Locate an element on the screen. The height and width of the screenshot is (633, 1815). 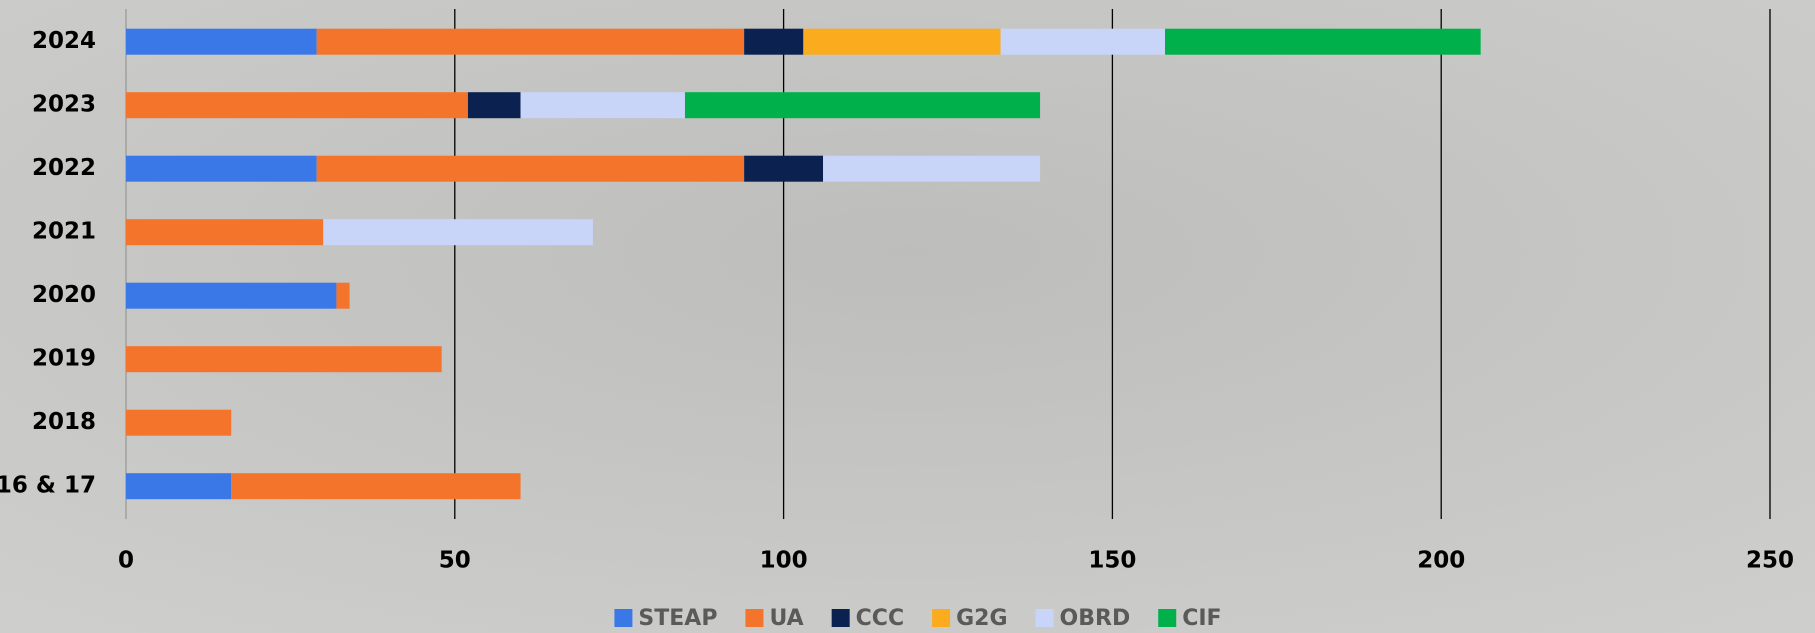
y-tick-label: 2020 is located at coordinates (64, 295).